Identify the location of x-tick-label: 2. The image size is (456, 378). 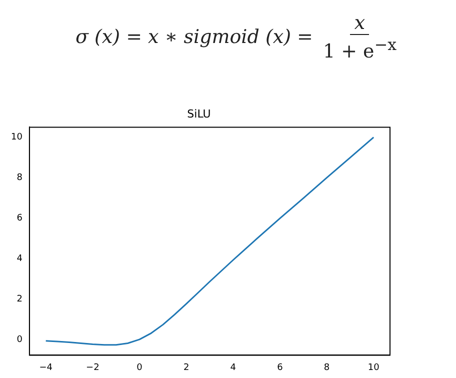
(186, 367).